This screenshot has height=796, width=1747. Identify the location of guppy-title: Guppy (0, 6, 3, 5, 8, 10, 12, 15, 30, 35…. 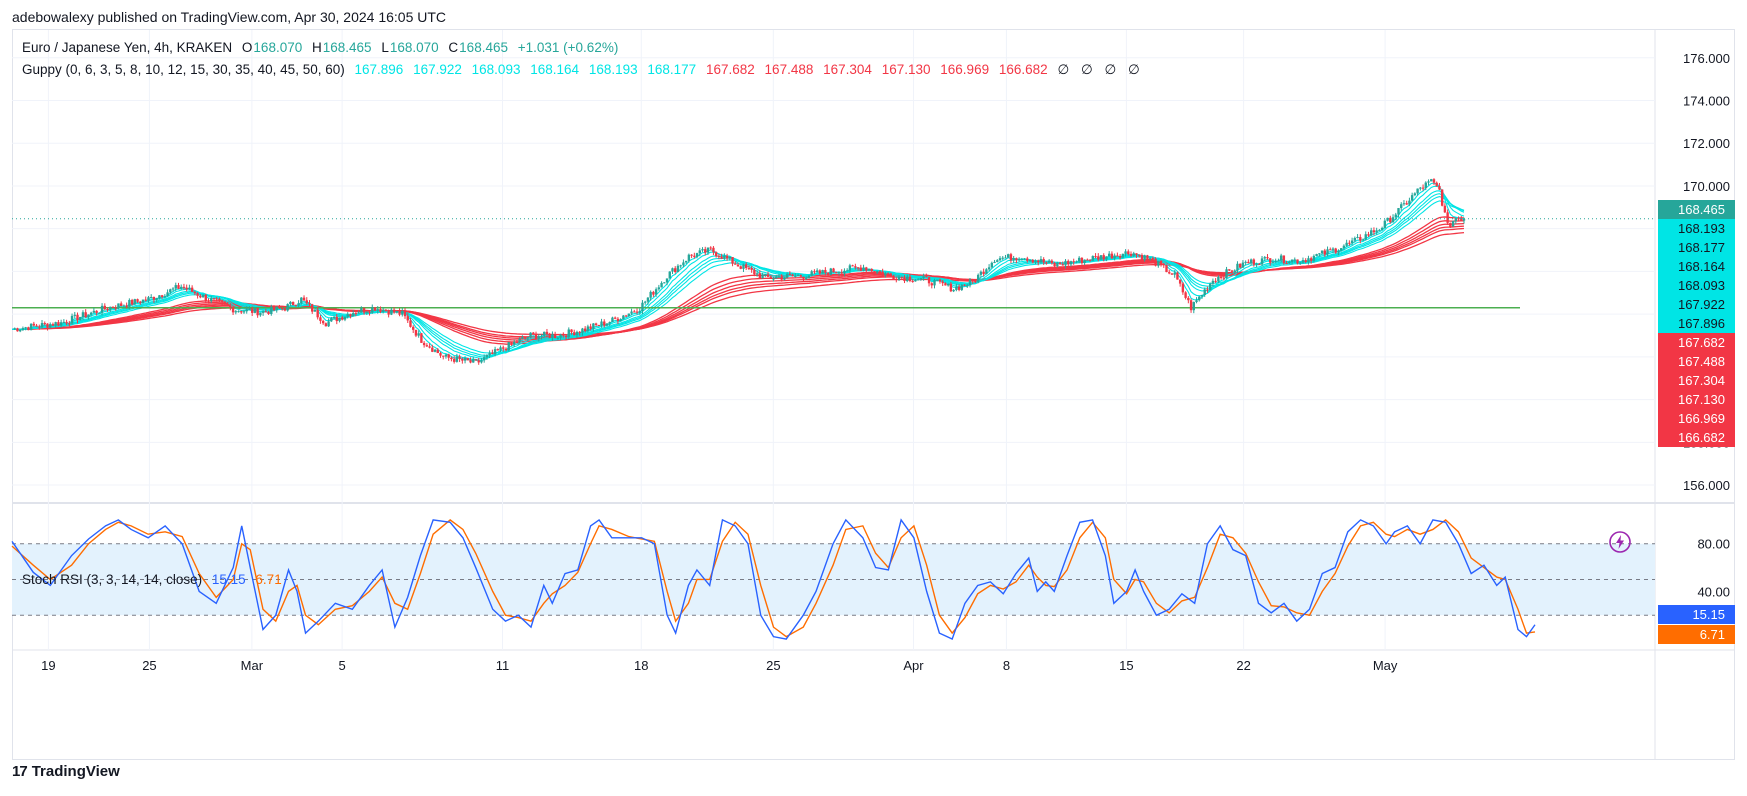
(183, 69).